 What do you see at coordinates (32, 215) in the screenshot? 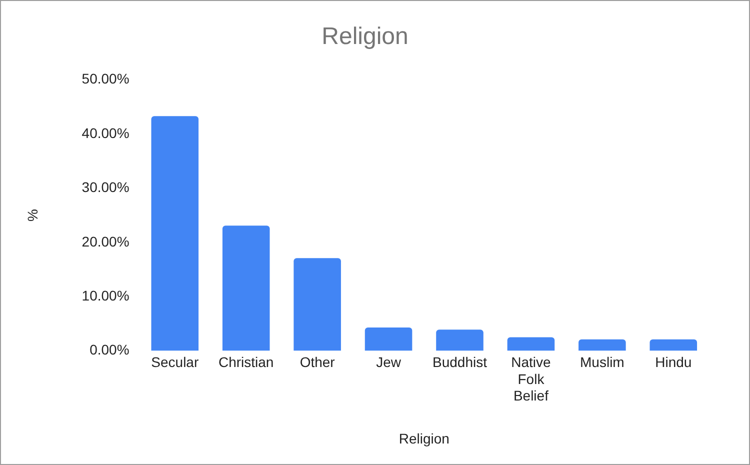
I see `y-axis-title: %` at bounding box center [32, 215].